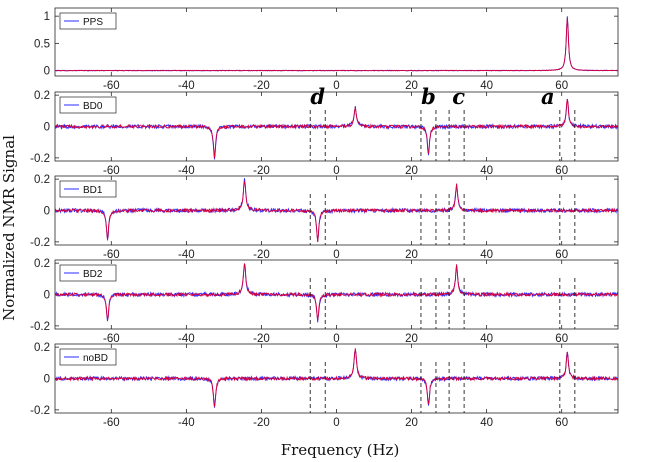  Describe the element at coordinates (42, 44) in the screenshot. I see `y-tick-label: 0.5` at that location.